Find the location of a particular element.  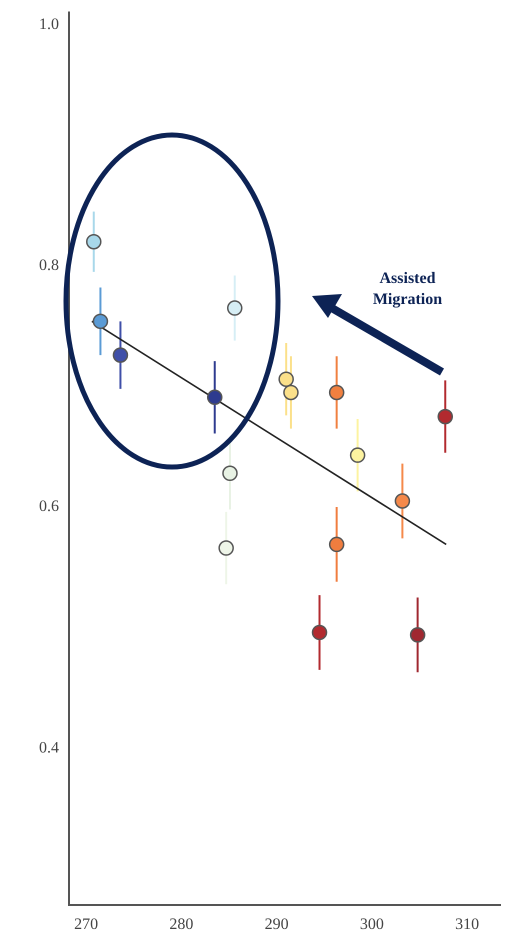

y-tick-label: 1.0 is located at coordinates (49, 24).